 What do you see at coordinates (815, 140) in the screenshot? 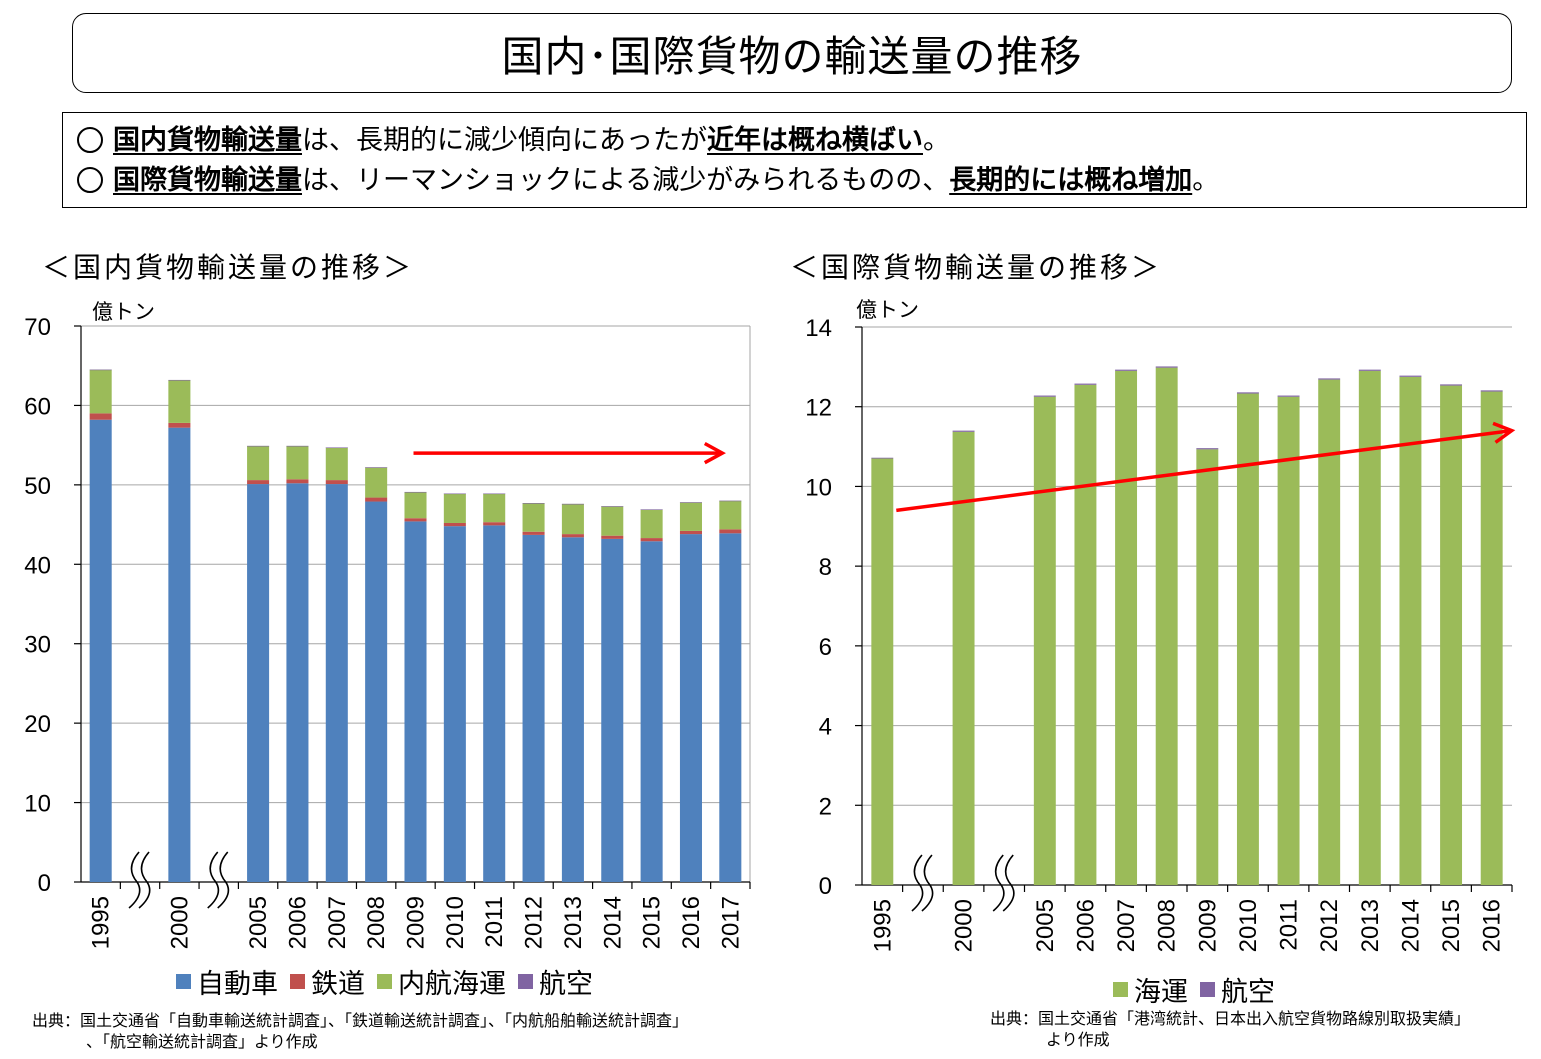
I see `summary-emphasis: 近年は概ね横ばい` at bounding box center [815, 140].